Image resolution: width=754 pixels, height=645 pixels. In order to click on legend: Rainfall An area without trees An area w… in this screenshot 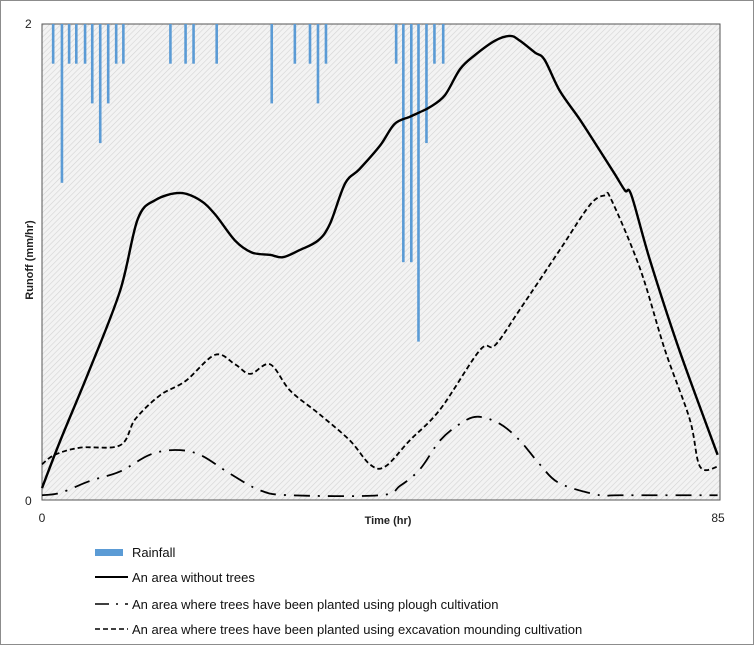, I will do `click(338, 591)`.